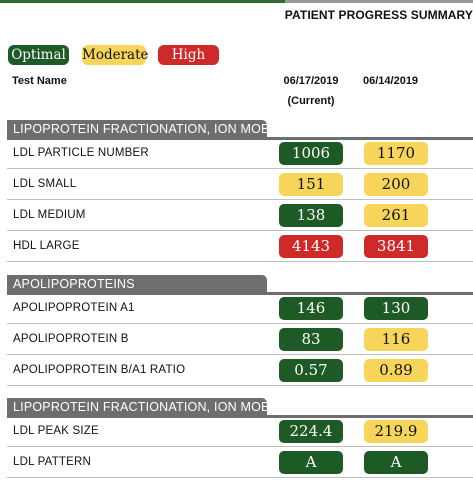 This screenshot has width=473, height=500. What do you see at coordinates (378, 15) in the screenshot?
I see `report-title: PATIENT PROGRESS SUMMARY` at bounding box center [378, 15].